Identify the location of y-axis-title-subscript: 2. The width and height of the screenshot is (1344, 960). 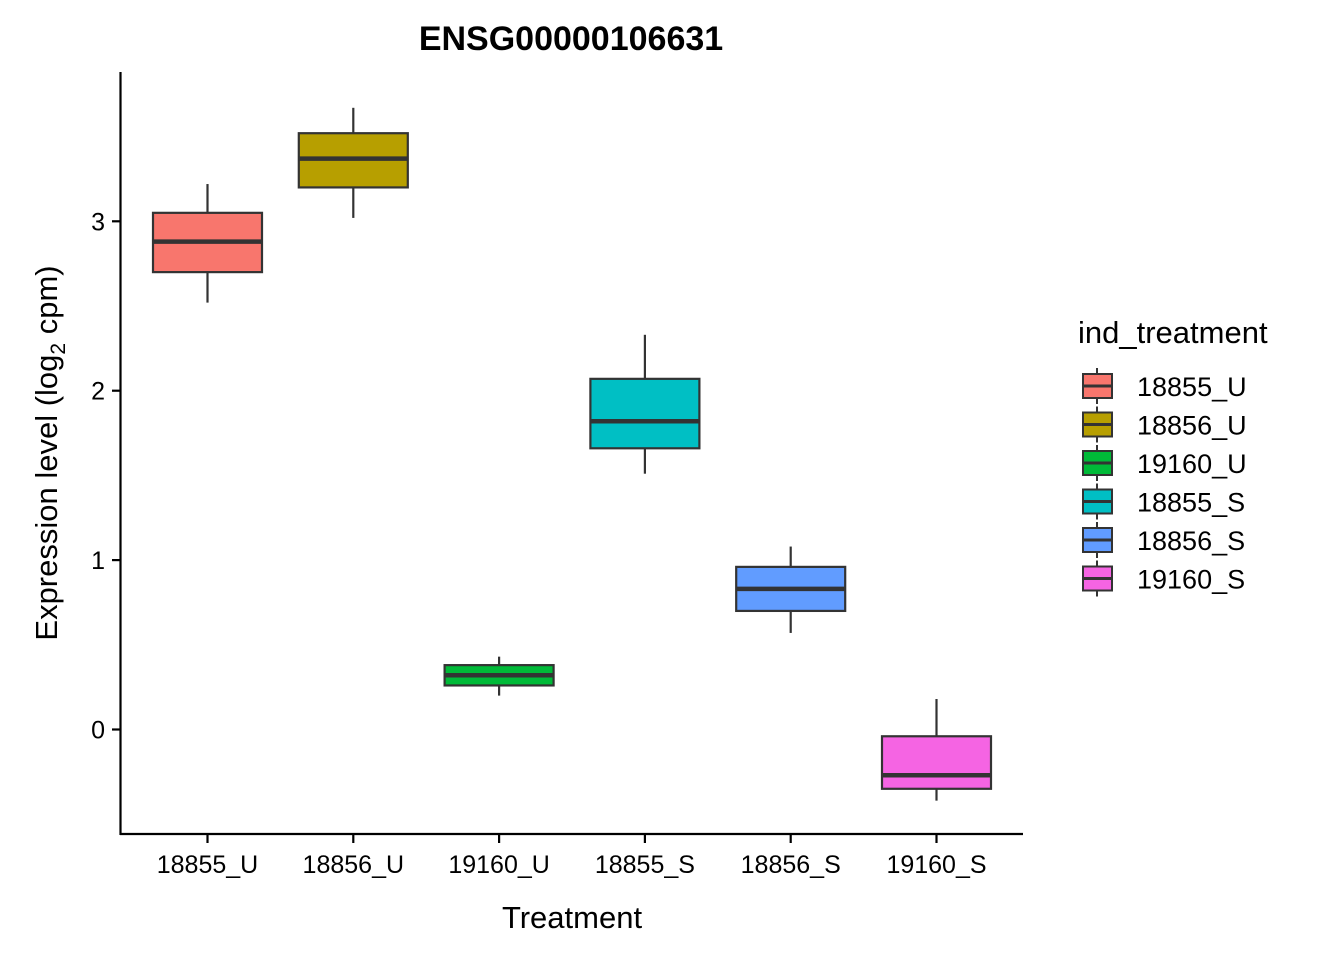
(58, 349).